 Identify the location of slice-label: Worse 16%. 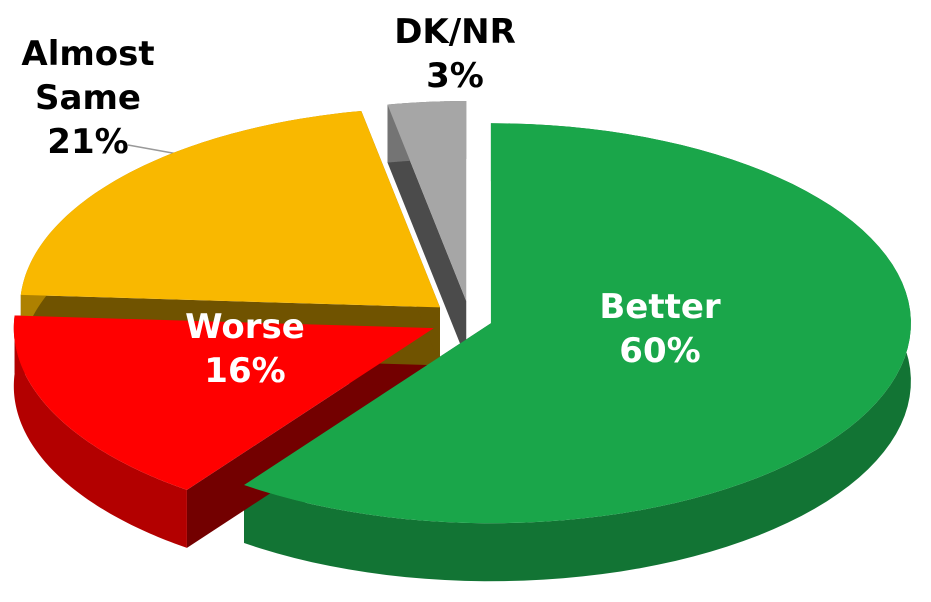
(245, 349).